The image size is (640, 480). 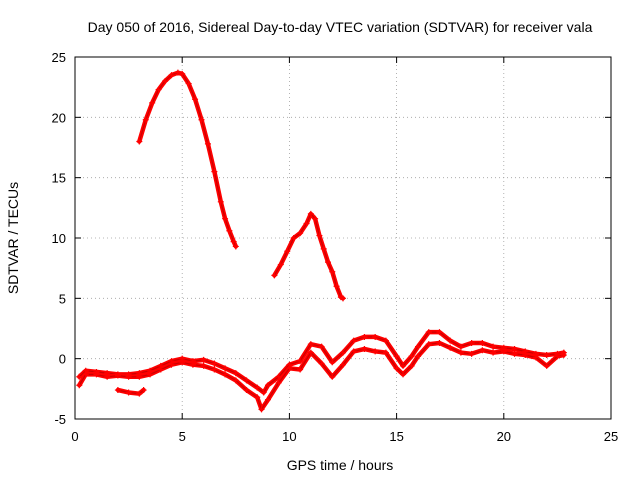 What do you see at coordinates (74, 436) in the screenshot?
I see `x-tick-label-0: 0` at bounding box center [74, 436].